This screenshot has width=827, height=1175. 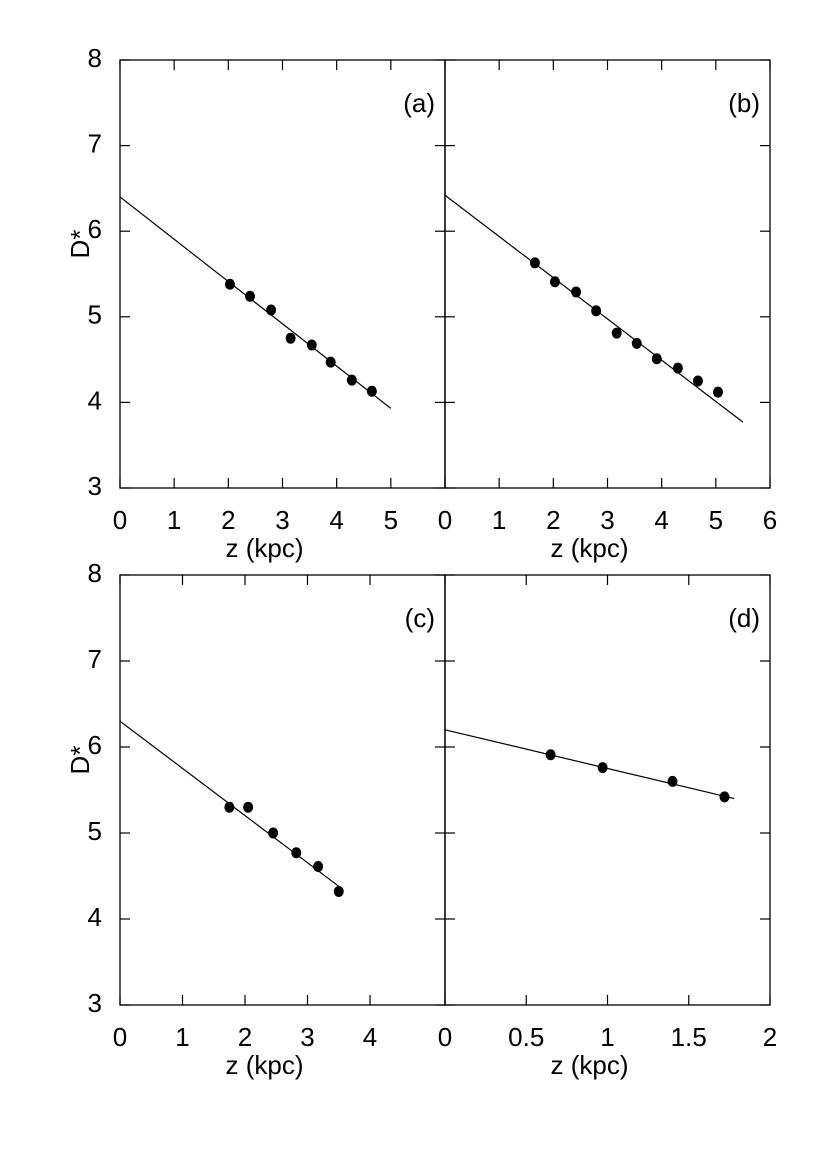 I want to click on panel-label: (a), so click(x=419, y=103).